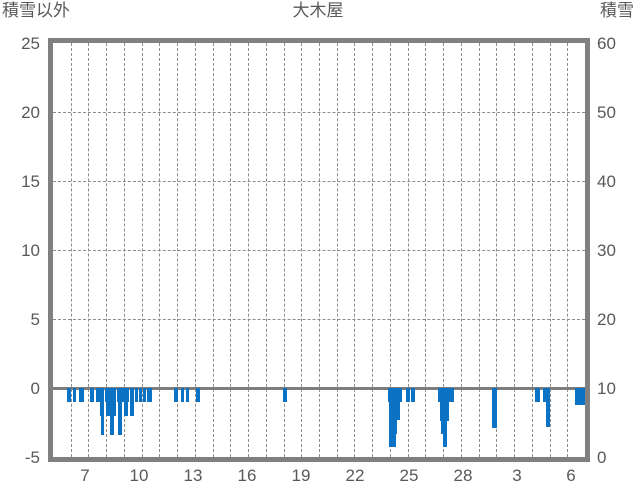  Describe the element at coordinates (355, 475) in the screenshot. I see `x-tick-label: 22` at that location.